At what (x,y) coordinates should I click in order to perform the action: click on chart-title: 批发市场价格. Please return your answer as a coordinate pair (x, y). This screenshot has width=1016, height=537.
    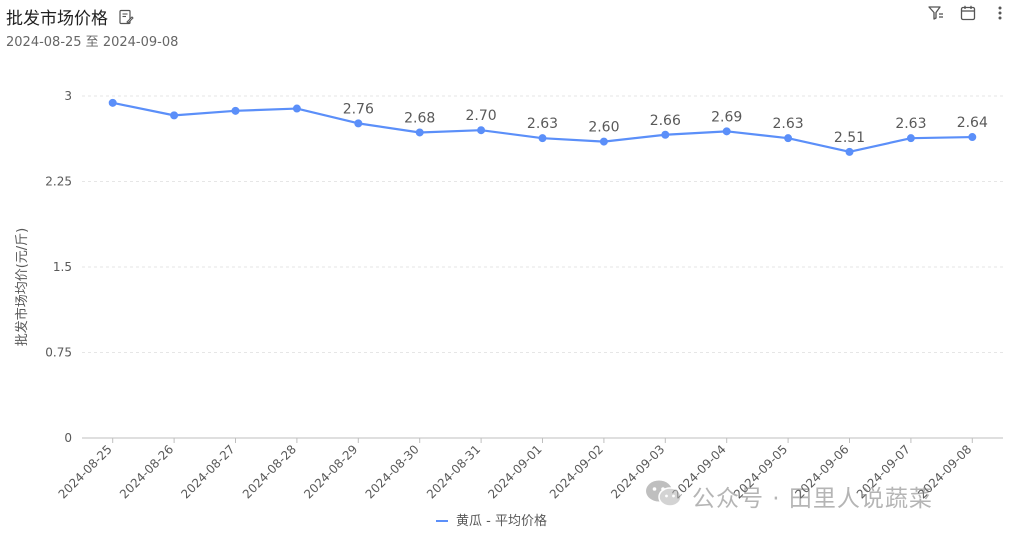
    Looking at the image, I should click on (57, 19).